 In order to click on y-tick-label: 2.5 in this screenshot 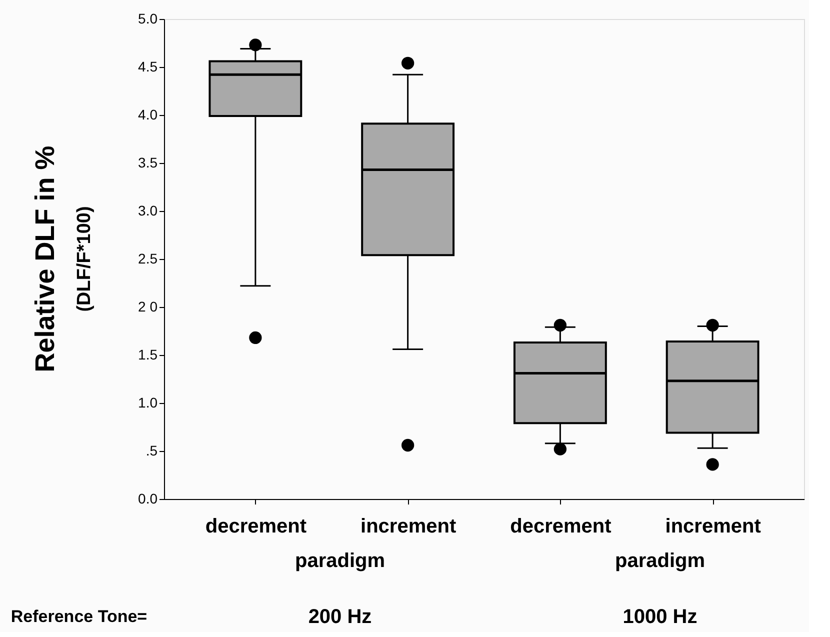, I will do `click(148, 258)`.